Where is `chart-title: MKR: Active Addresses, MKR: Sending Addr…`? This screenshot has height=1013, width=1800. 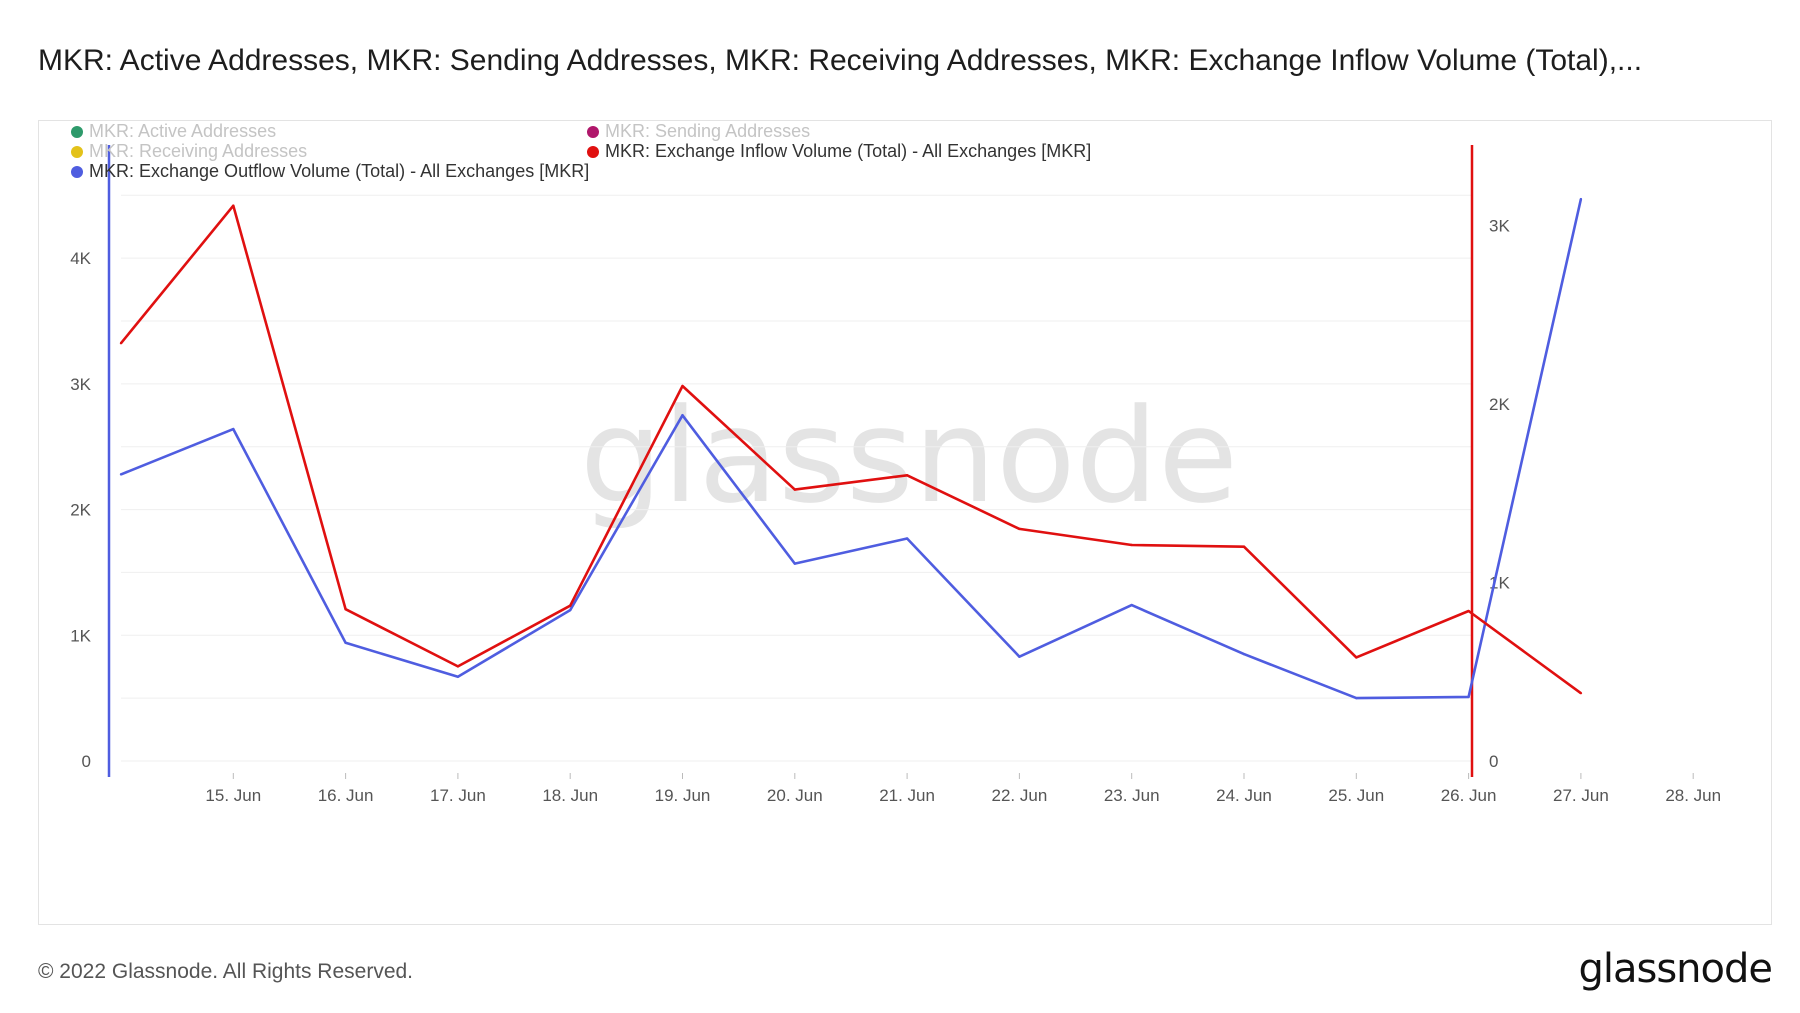 chart-title: MKR: Active Addresses, MKR: Sending Addr… is located at coordinates (840, 60).